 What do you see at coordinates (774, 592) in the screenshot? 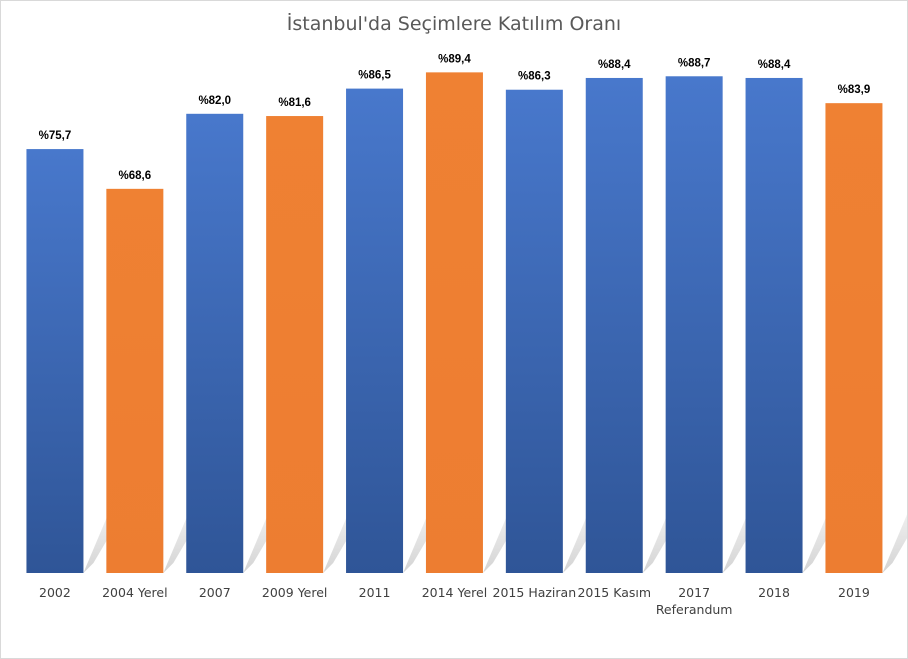
I see `x-tick-label: 2018` at bounding box center [774, 592].